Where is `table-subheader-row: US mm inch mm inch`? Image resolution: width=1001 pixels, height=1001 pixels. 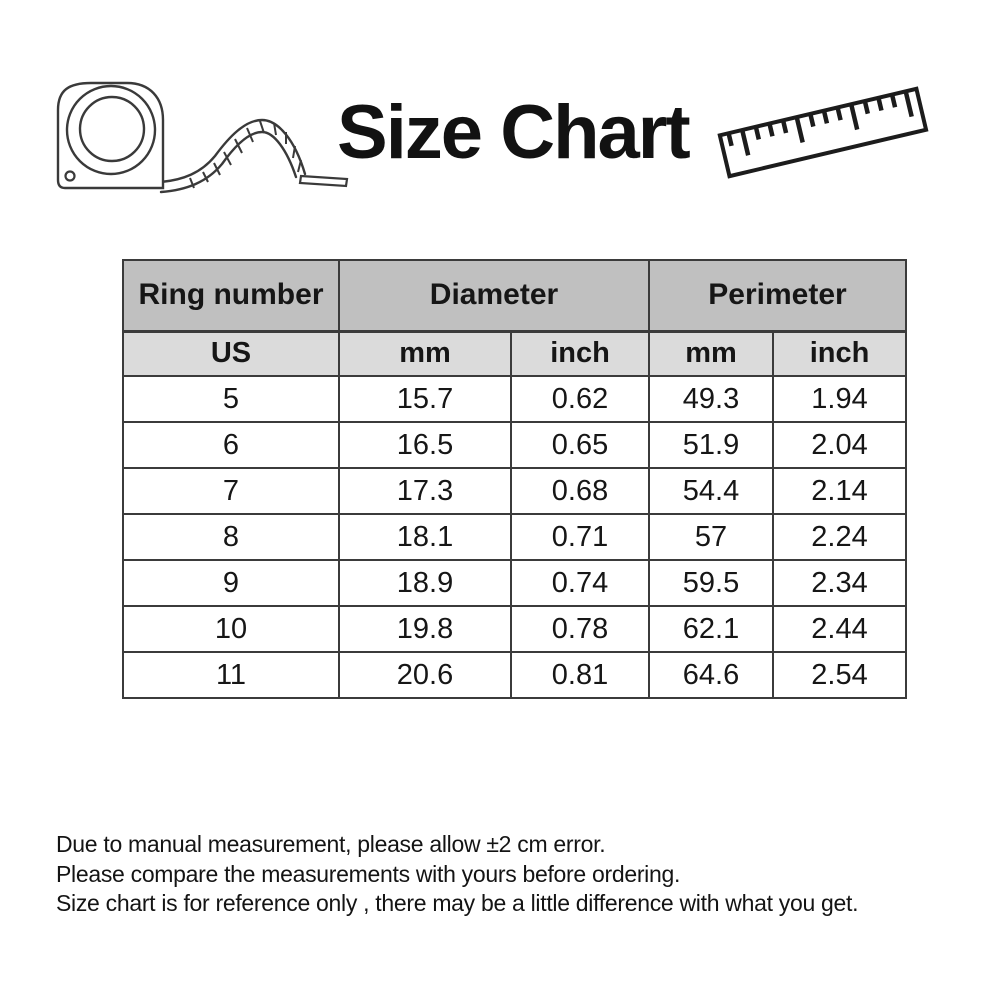 table-subheader-row: US mm inch mm inch is located at coordinates (515, 353).